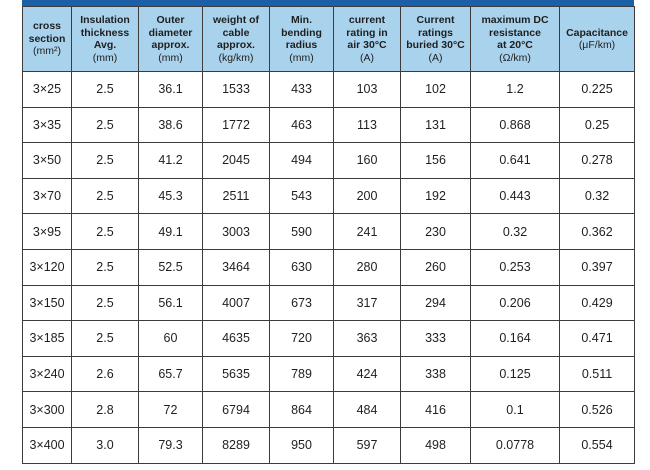 This screenshot has height=470, width=650. Describe the element at coordinates (170, 20) in the screenshot. I see `header-line: Outer` at that location.